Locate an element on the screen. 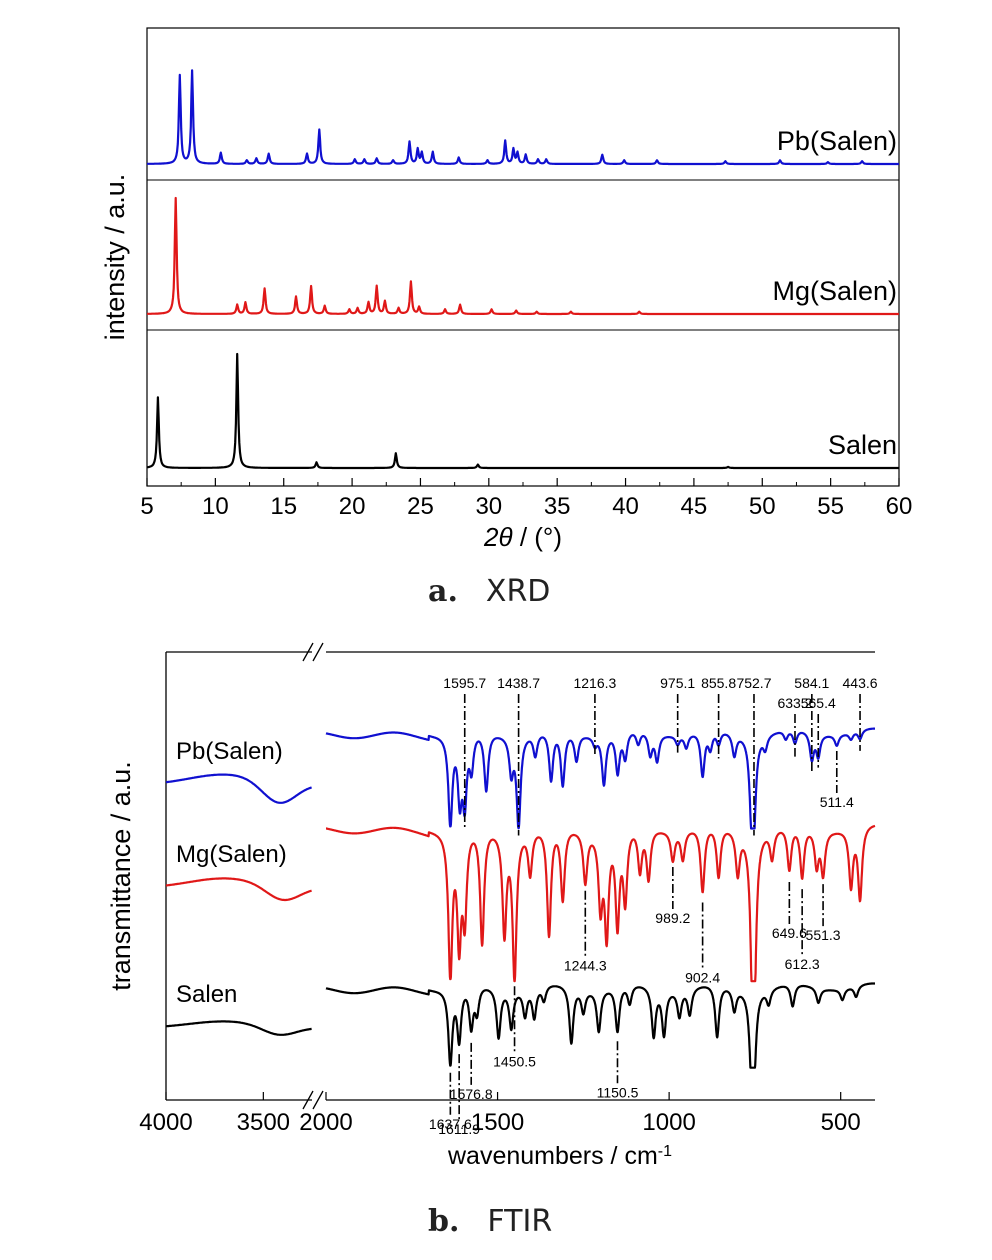 The width and height of the screenshot is (992, 1260). ftir-xlabel: wavenumbers / cm-1 is located at coordinates (559, 1156).